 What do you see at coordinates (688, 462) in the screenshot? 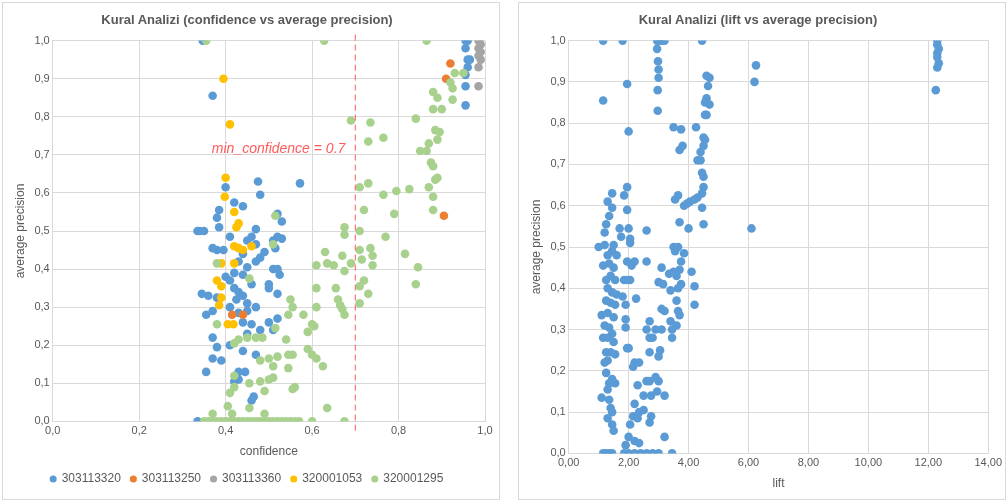
I see `x-tick-label: 4,00` at bounding box center [688, 462].